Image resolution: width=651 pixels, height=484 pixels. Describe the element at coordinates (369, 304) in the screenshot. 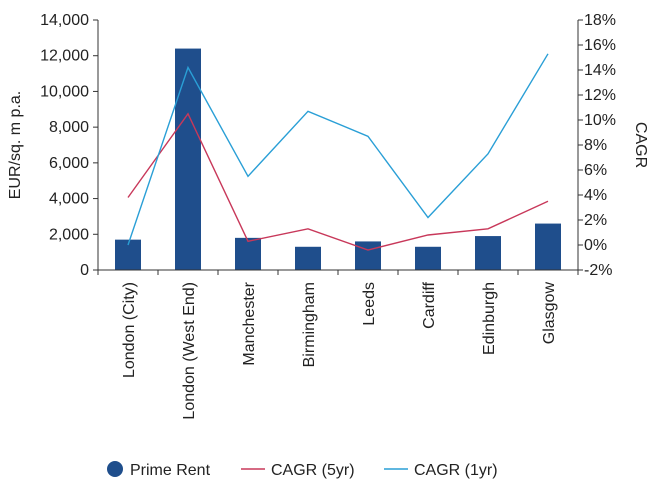

I see `category-label: Leeds` at that location.